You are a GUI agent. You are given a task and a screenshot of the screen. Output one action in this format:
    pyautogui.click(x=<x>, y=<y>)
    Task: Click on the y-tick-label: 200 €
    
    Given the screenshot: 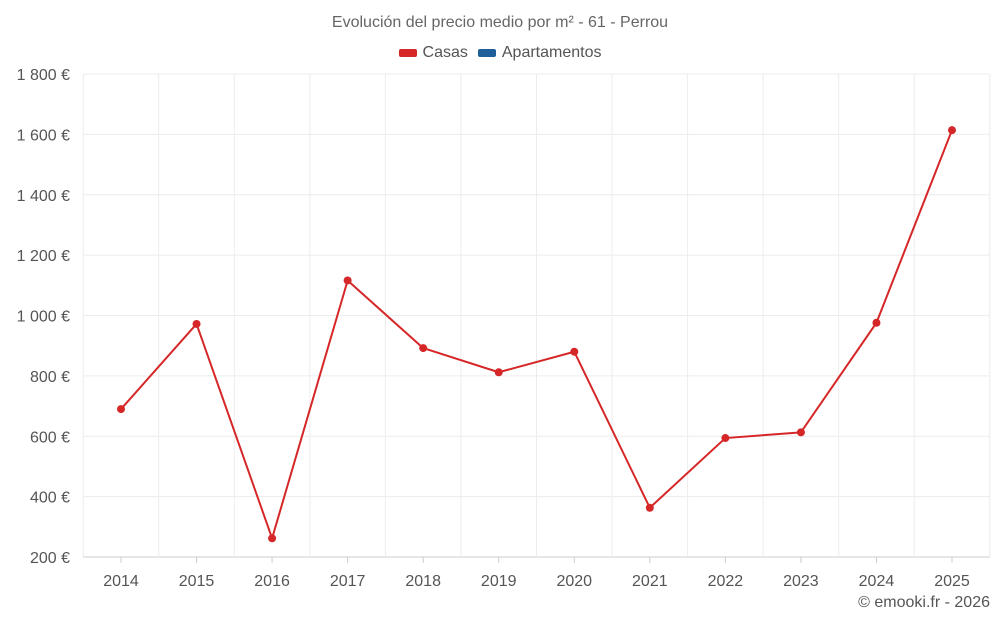 What is the action you would take?
    pyautogui.click(x=50, y=558)
    